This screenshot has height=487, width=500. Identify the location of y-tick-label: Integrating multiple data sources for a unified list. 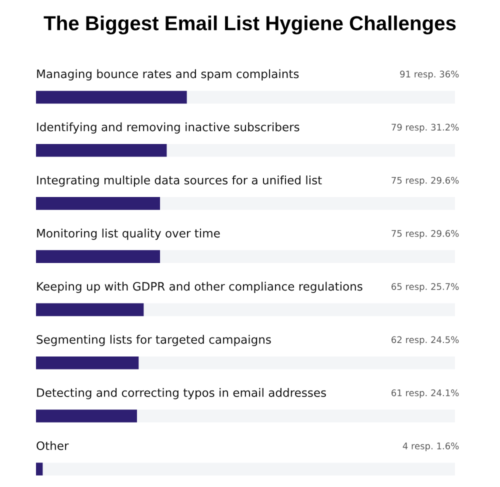
(179, 181).